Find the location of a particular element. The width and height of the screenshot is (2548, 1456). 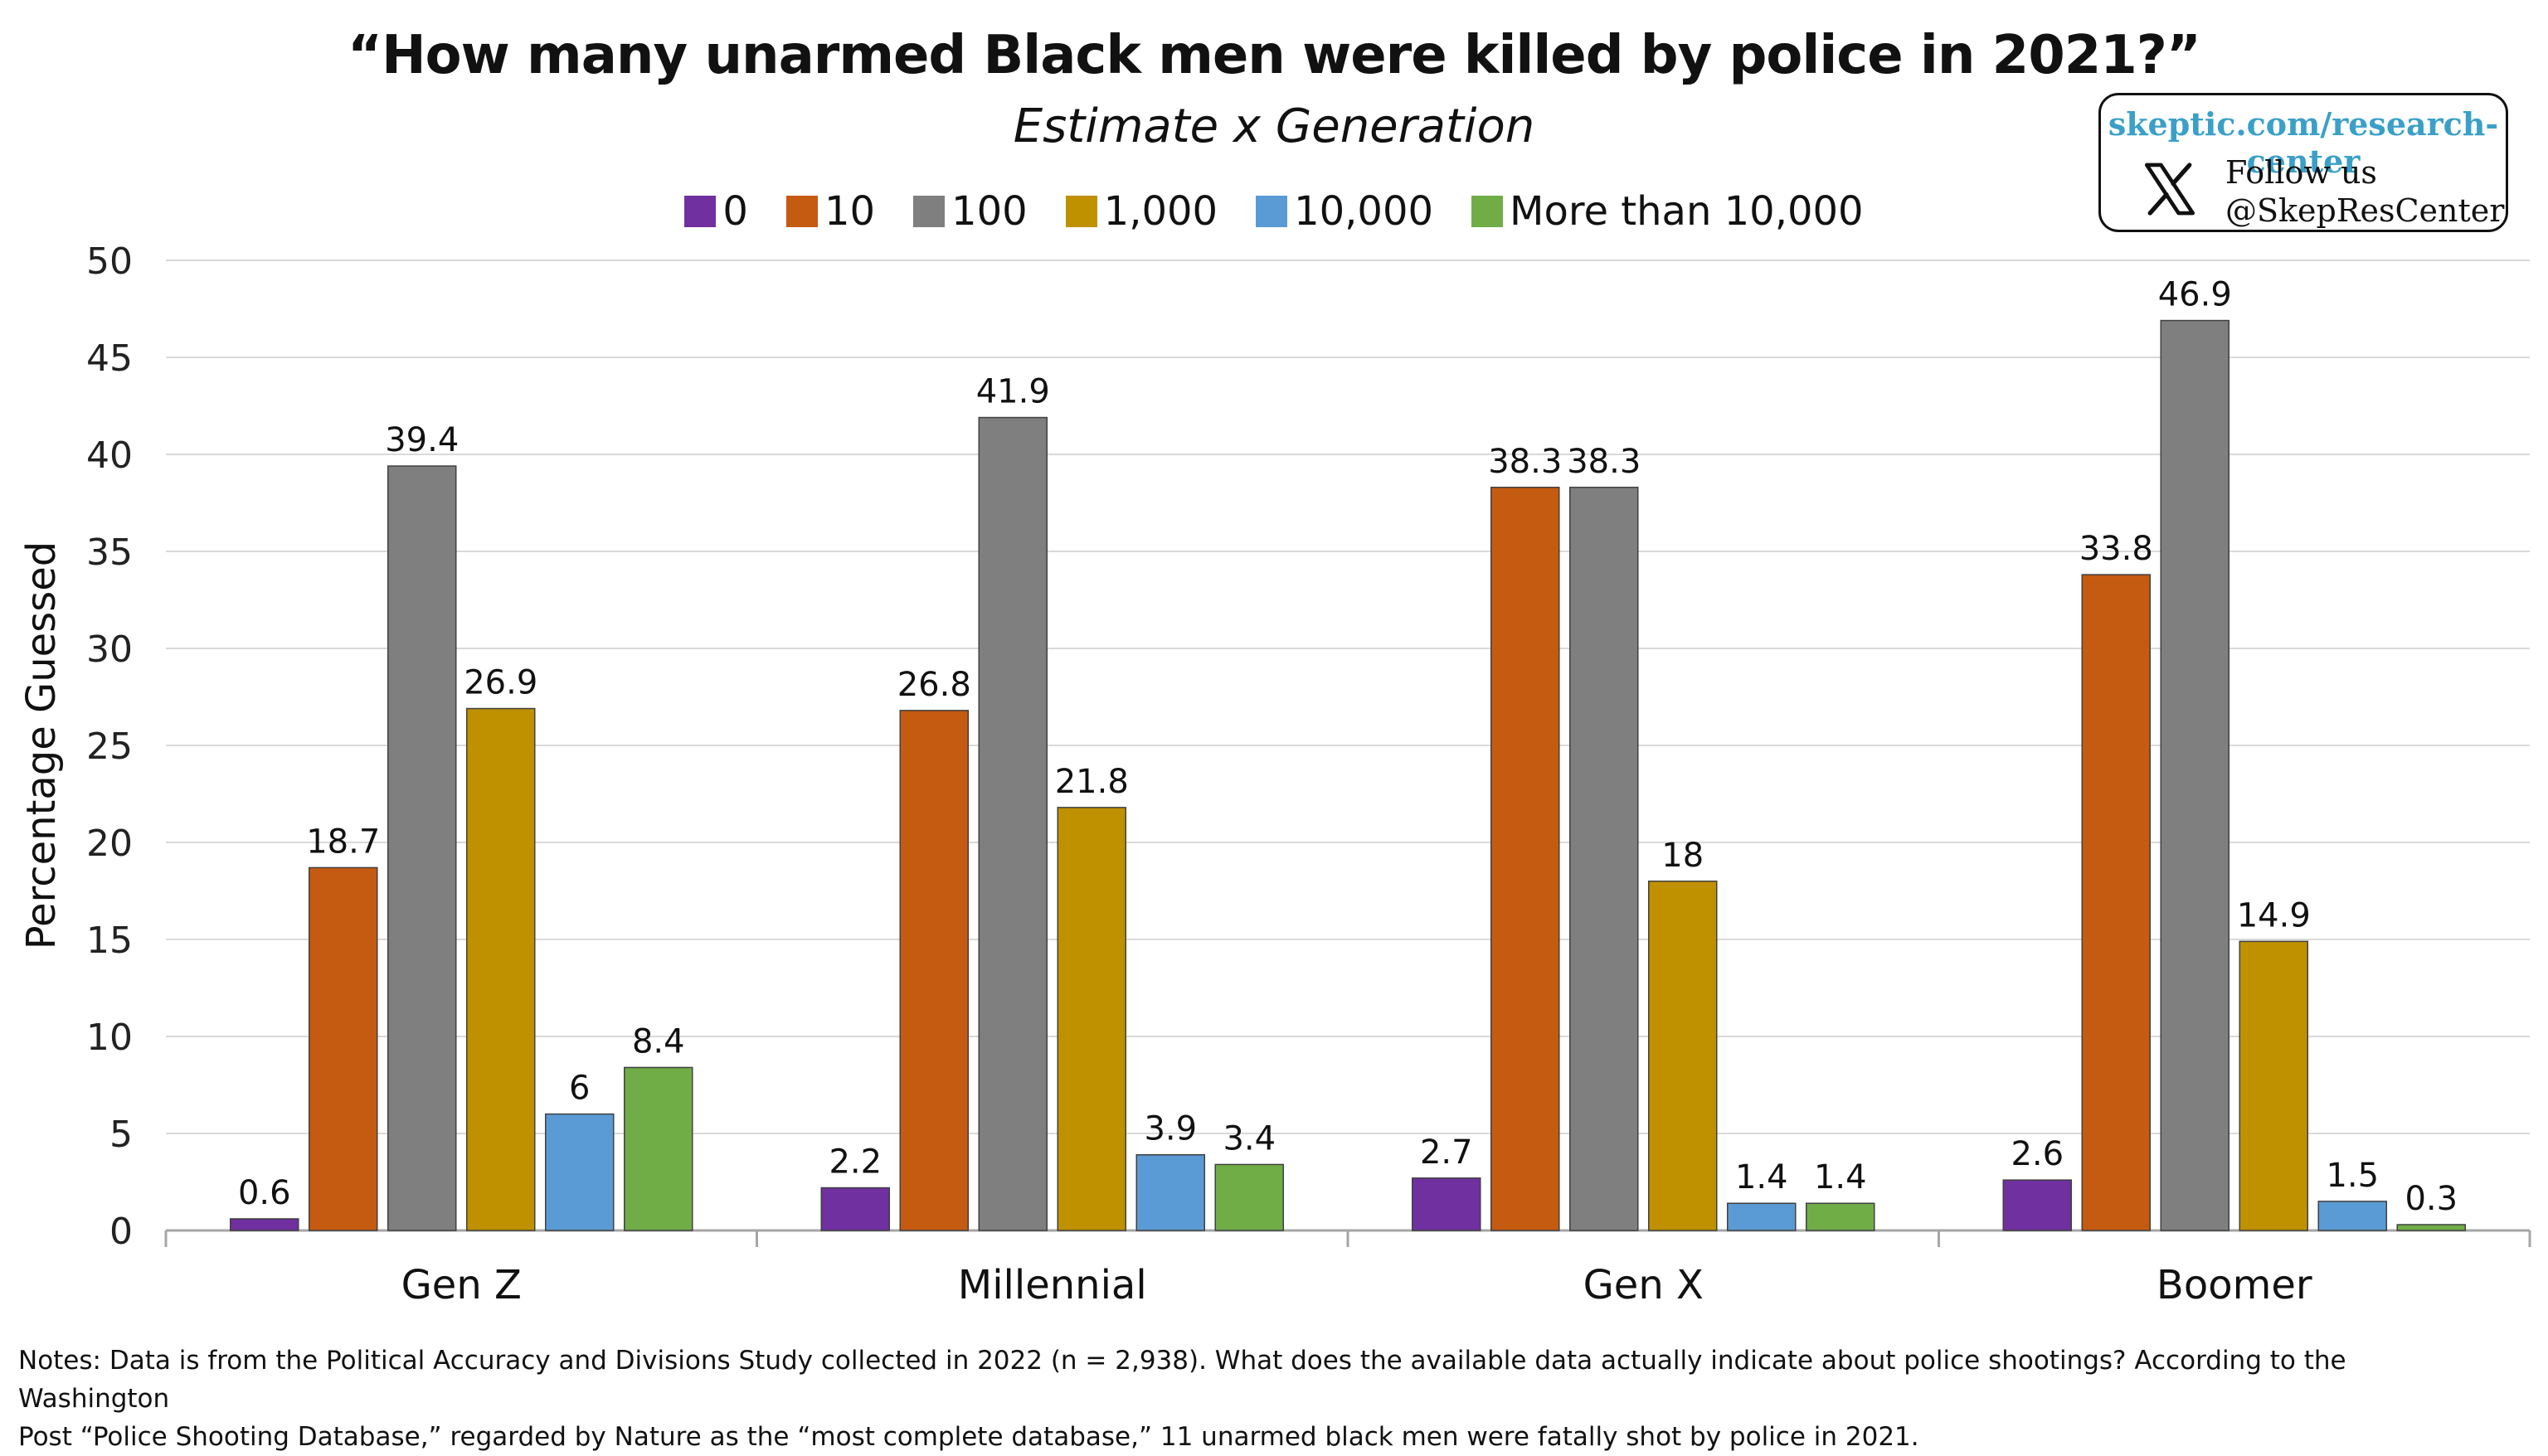

data-label: 26.9 is located at coordinates (500, 683).